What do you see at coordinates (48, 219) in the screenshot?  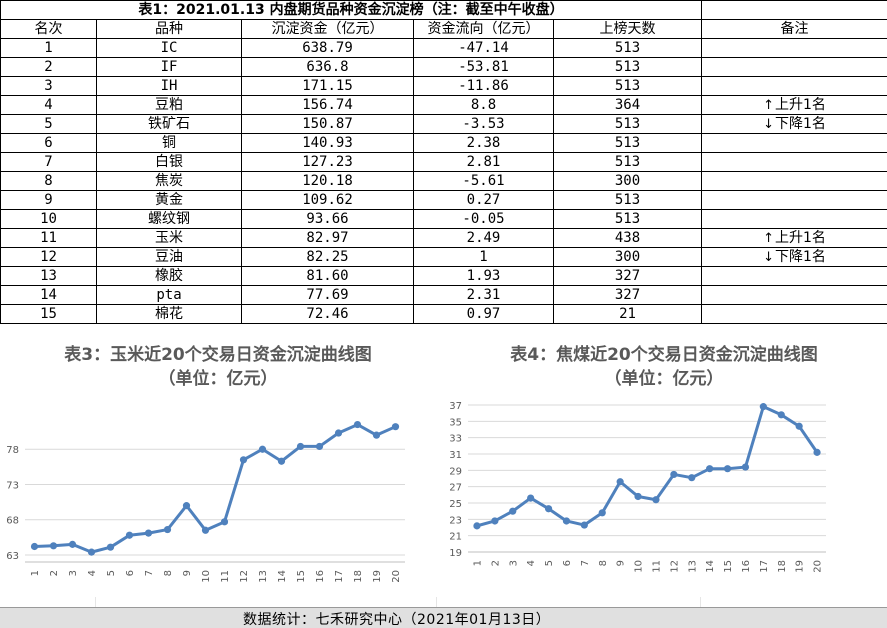 I see `rank-cell: 10` at bounding box center [48, 219].